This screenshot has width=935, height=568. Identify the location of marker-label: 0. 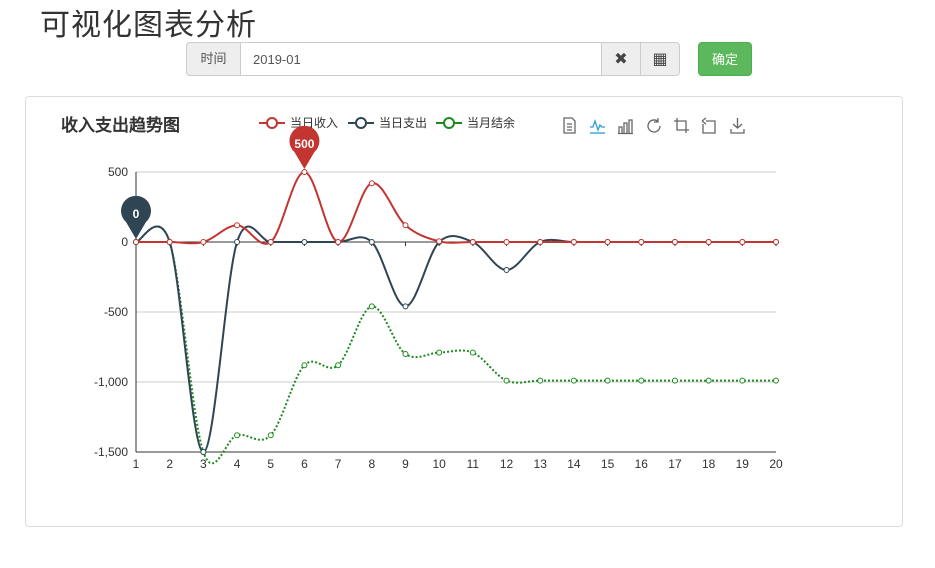
(136, 214).